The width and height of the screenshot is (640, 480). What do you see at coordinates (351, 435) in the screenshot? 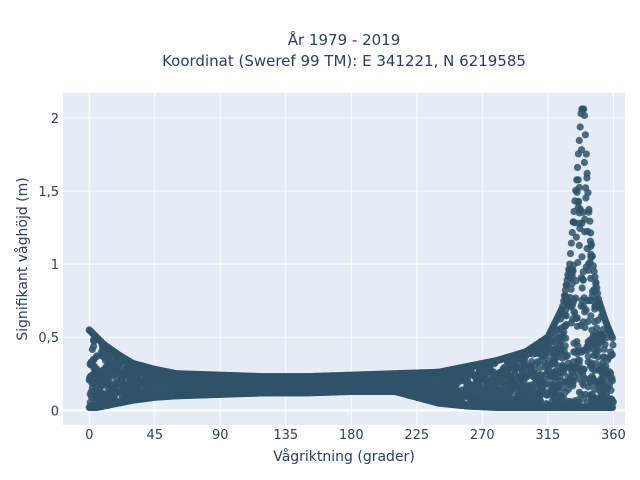
I see `x-tick-label: 180` at bounding box center [351, 435].